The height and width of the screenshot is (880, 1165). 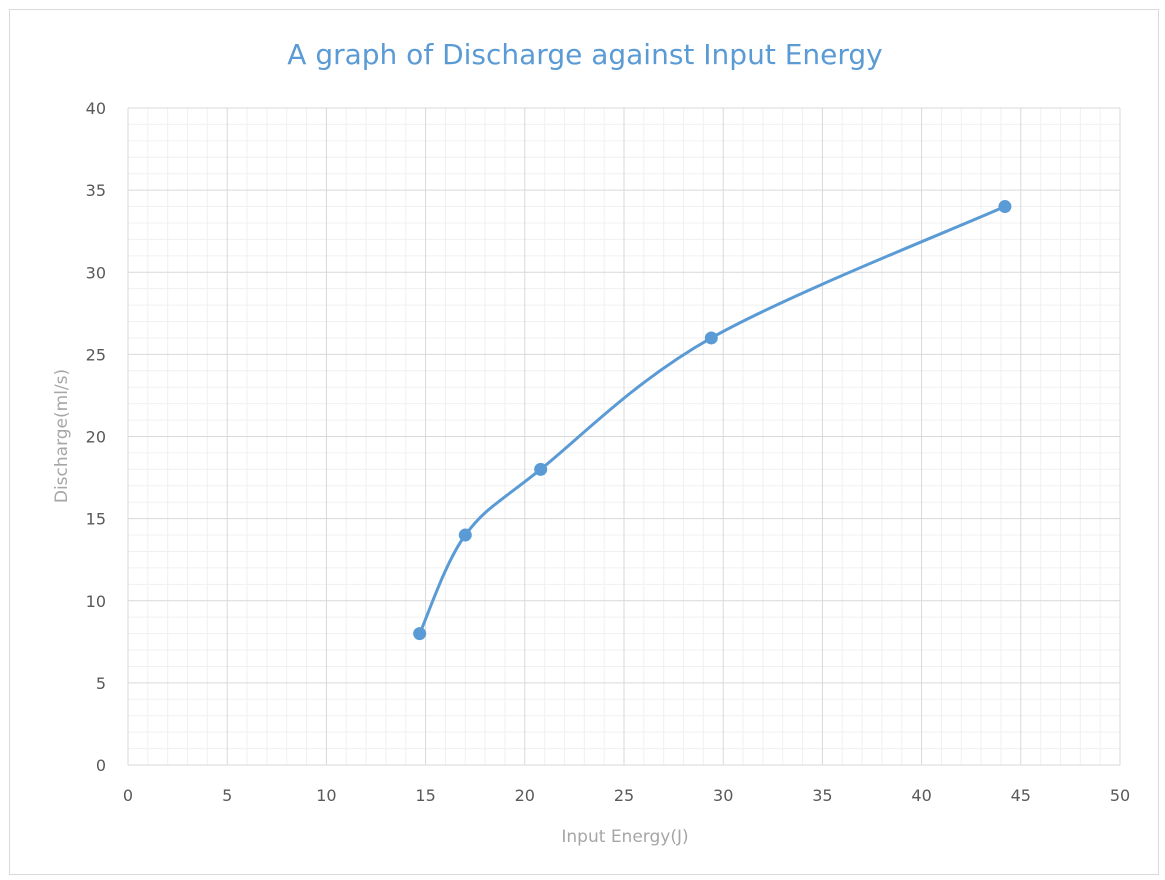 What do you see at coordinates (425, 795) in the screenshot?
I see `x-tick-label: 15` at bounding box center [425, 795].